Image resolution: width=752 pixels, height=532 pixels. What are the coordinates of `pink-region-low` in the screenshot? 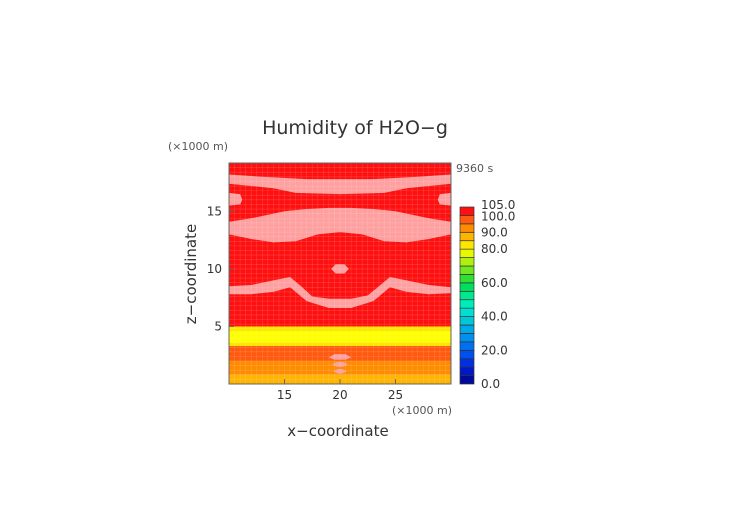 It's located at (340, 292).